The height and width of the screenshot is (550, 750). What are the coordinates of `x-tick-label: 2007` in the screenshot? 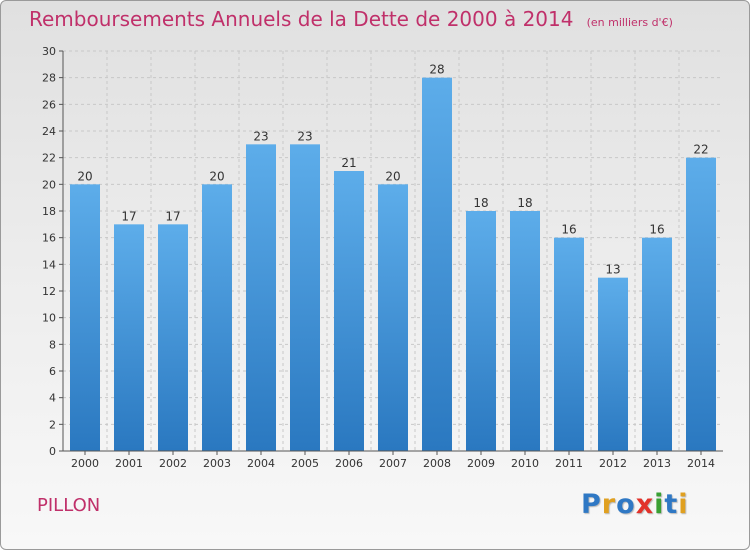 It's located at (393, 463).